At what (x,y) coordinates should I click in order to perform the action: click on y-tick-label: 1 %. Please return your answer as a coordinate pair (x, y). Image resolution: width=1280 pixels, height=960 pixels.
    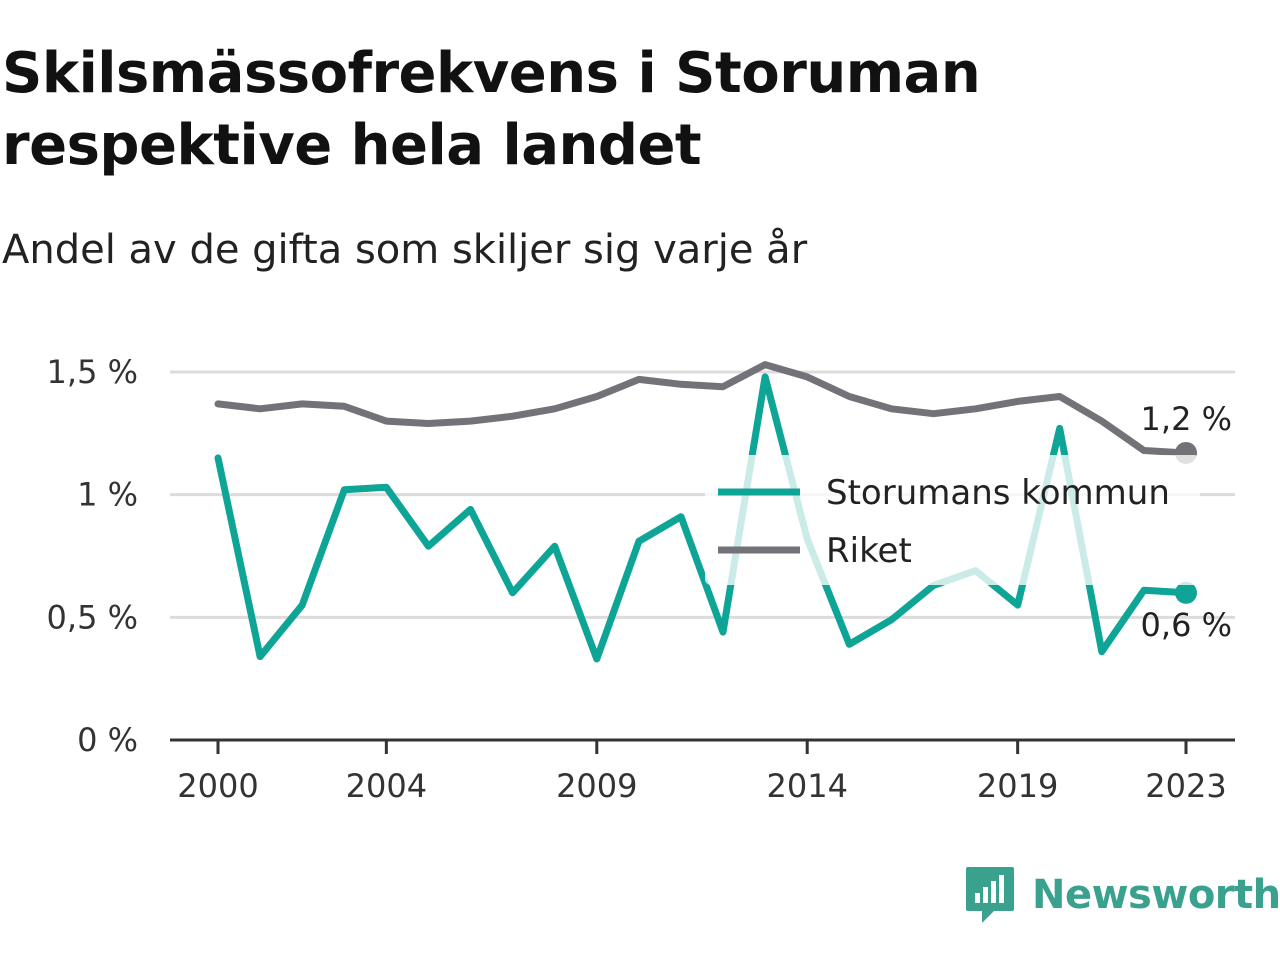
    Looking at the image, I should click on (107, 495).